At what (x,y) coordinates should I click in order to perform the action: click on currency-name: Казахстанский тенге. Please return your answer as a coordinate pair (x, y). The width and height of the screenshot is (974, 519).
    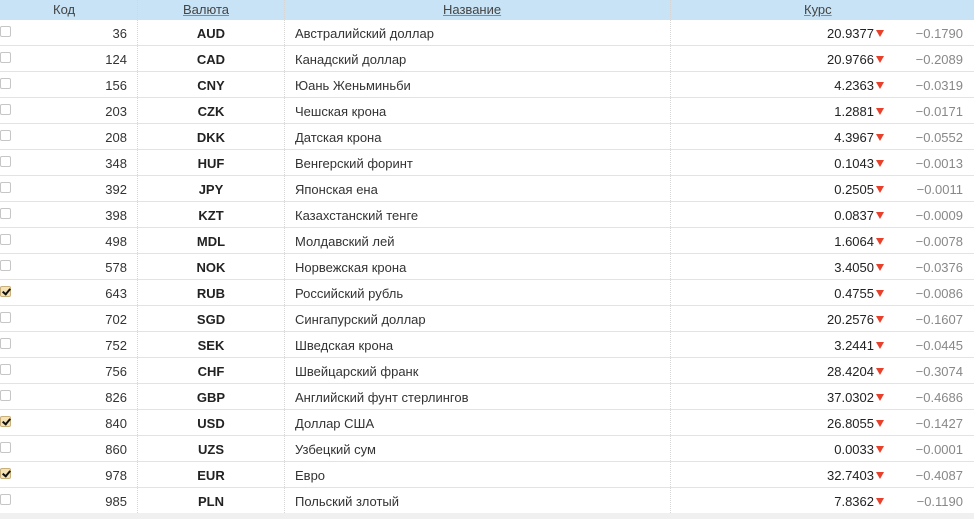
    Looking at the image, I should click on (357, 215).